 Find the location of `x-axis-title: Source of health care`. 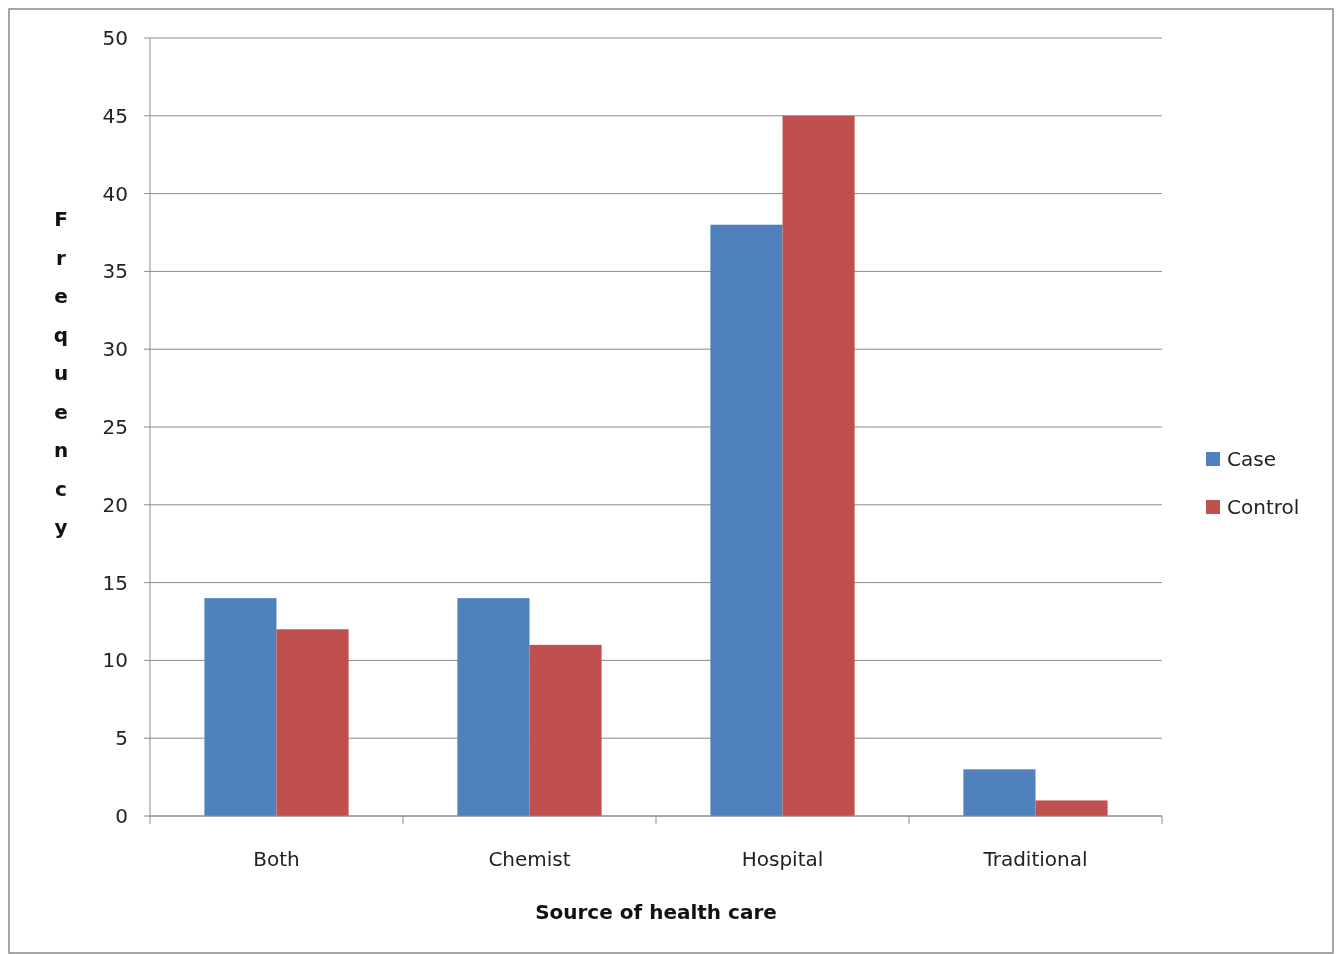

x-axis-title: Source of health care is located at coordinates (656, 912).